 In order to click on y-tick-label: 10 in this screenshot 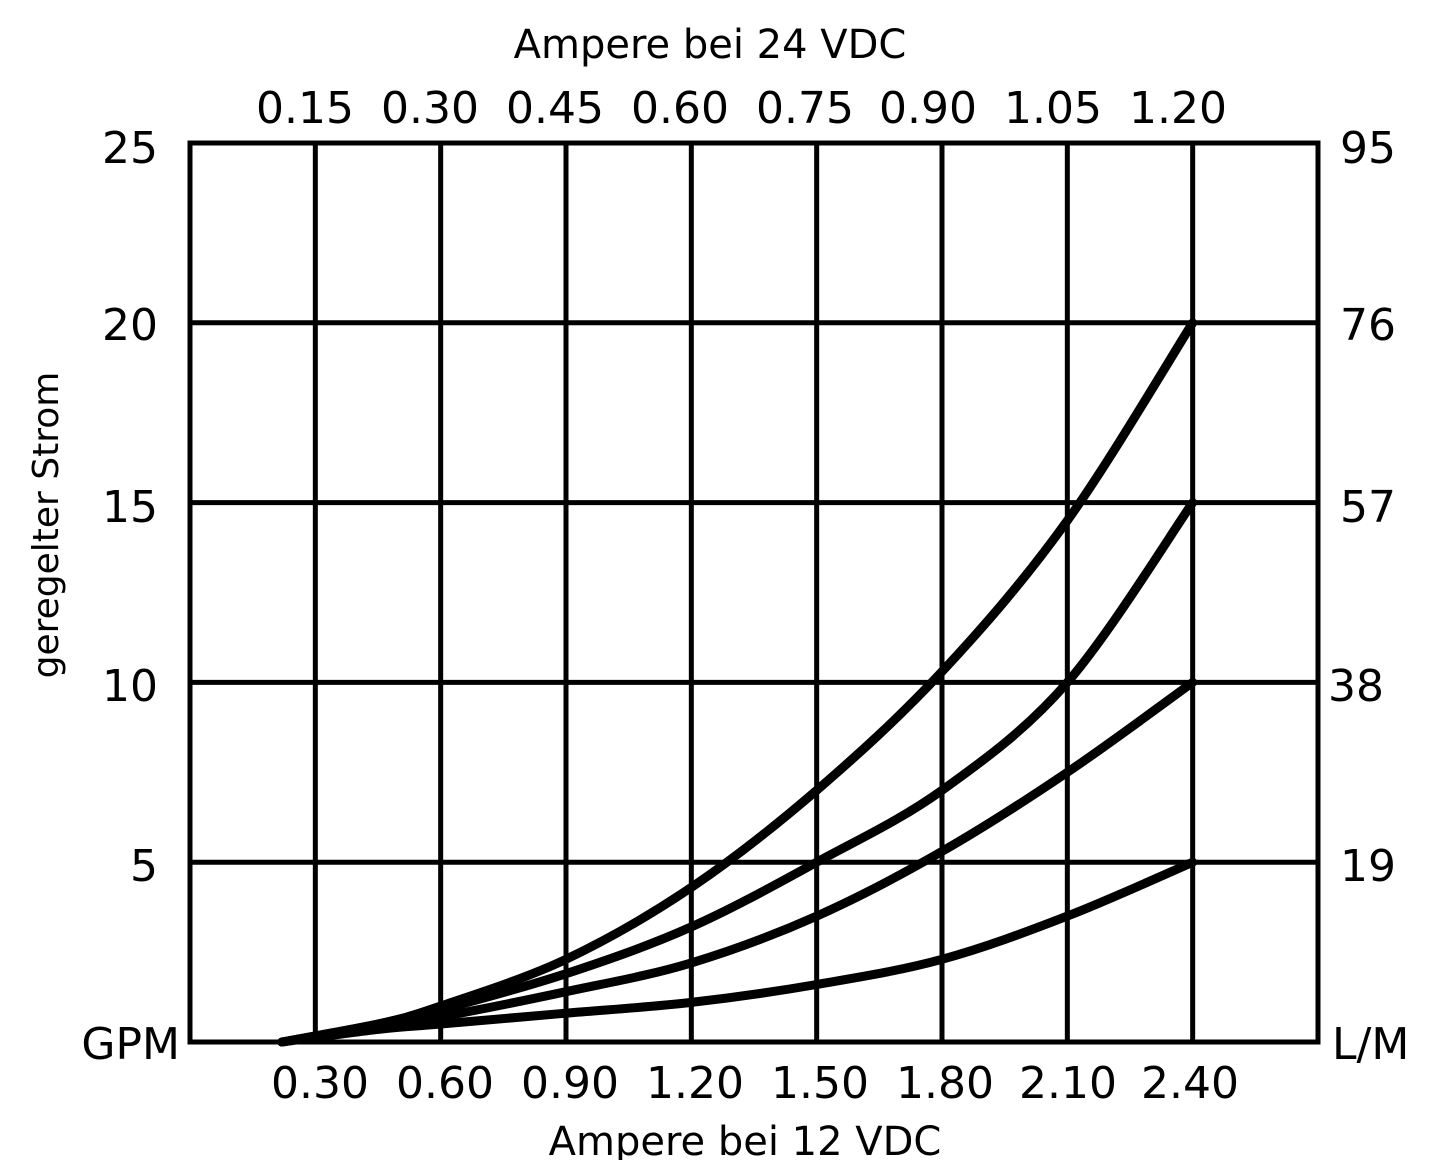, I will do `click(130, 686)`.